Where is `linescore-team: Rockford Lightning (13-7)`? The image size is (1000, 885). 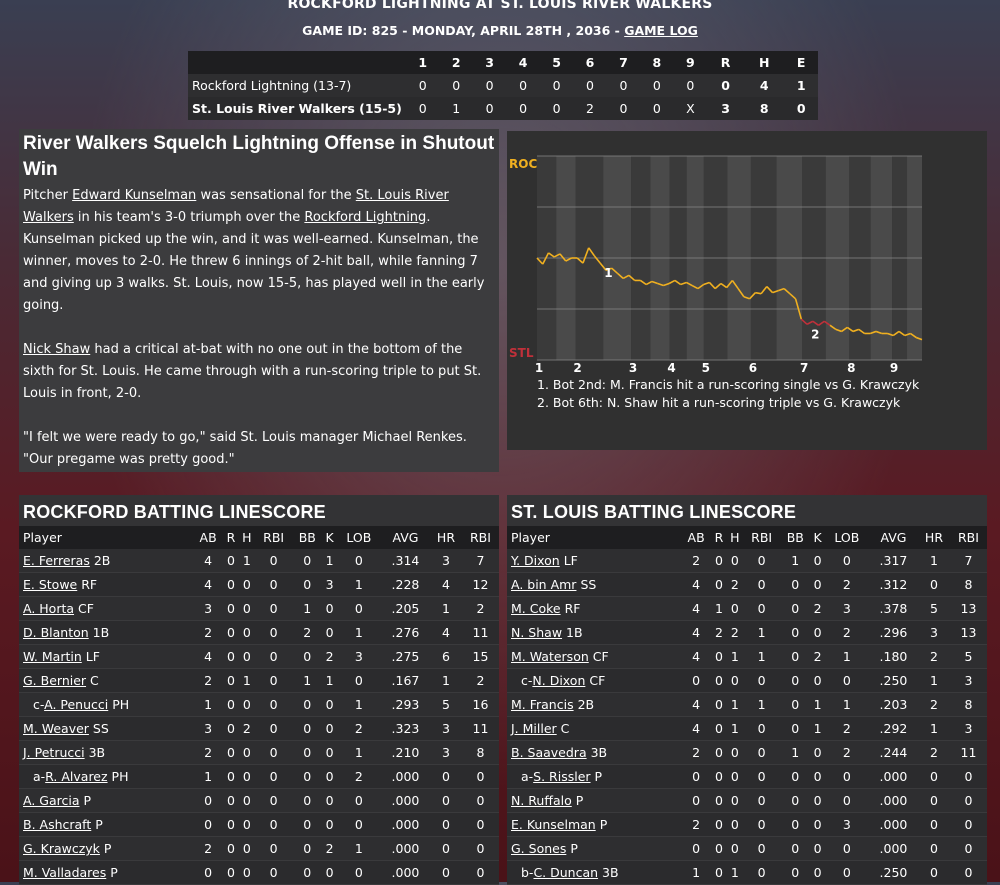
linescore-team: Rockford Lightning (13-7) is located at coordinates (297, 85).